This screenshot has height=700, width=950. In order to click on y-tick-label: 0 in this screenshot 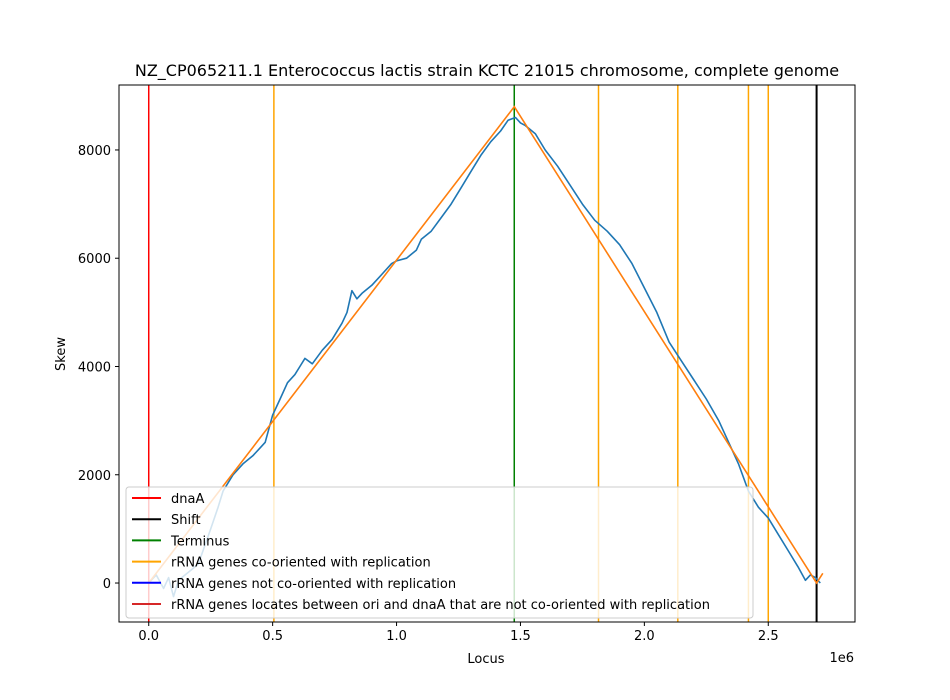, I will do `click(107, 584)`.